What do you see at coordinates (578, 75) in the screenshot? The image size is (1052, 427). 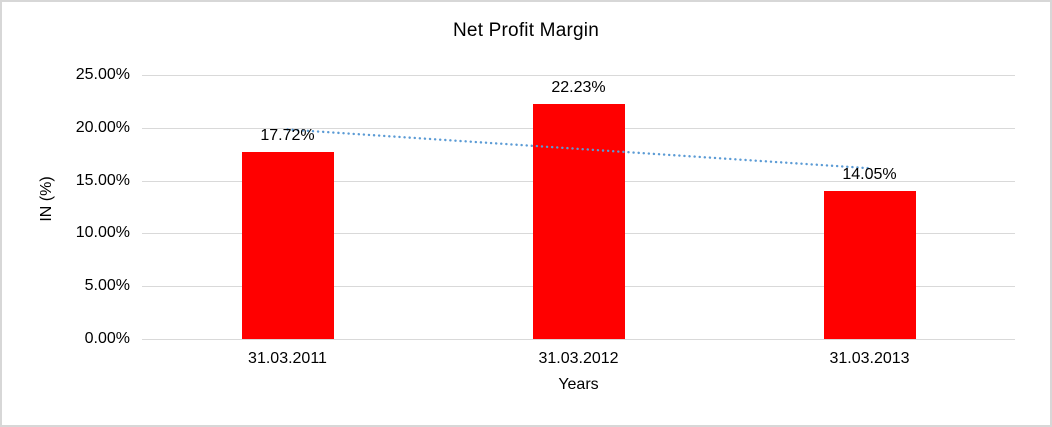 I see `gridline-25.00%` at bounding box center [578, 75].